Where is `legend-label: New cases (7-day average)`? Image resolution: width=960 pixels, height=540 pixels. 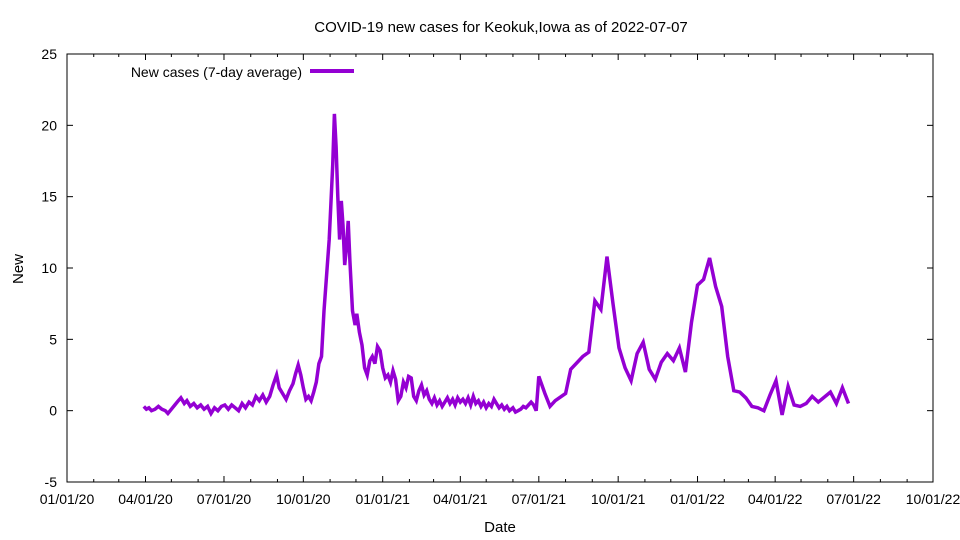 legend-label: New cases (7-day average) is located at coordinates (216, 72).